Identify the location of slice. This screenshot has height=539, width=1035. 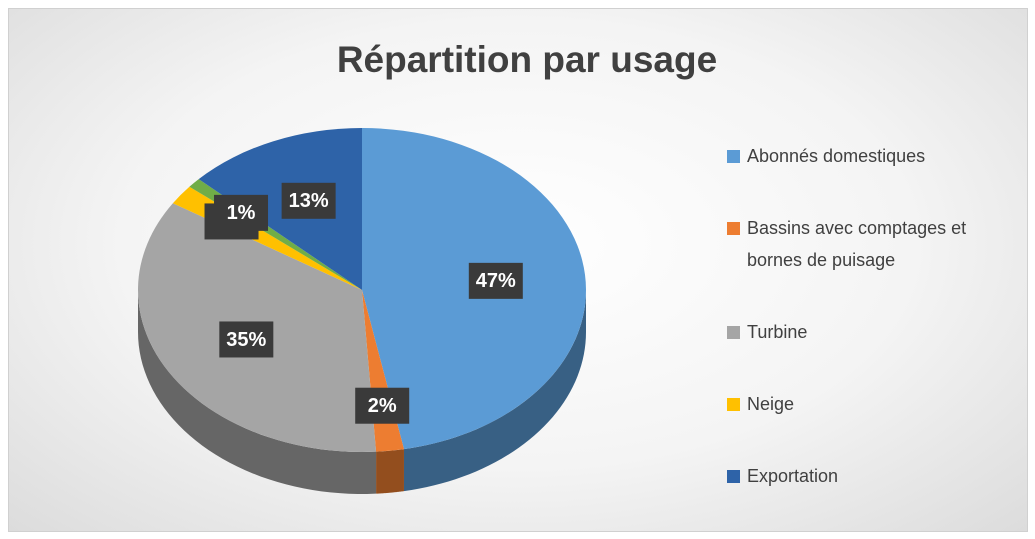
(280, 209).